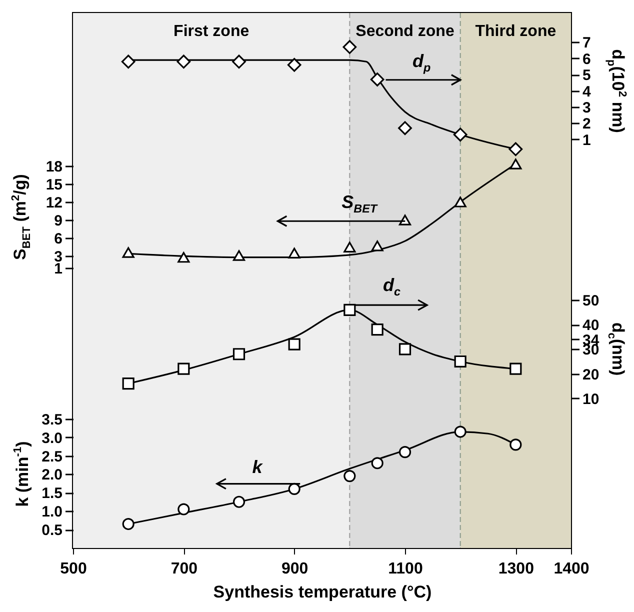 This screenshot has height=612, width=634. I want to click on y-tick-label: 9, so click(58, 221).